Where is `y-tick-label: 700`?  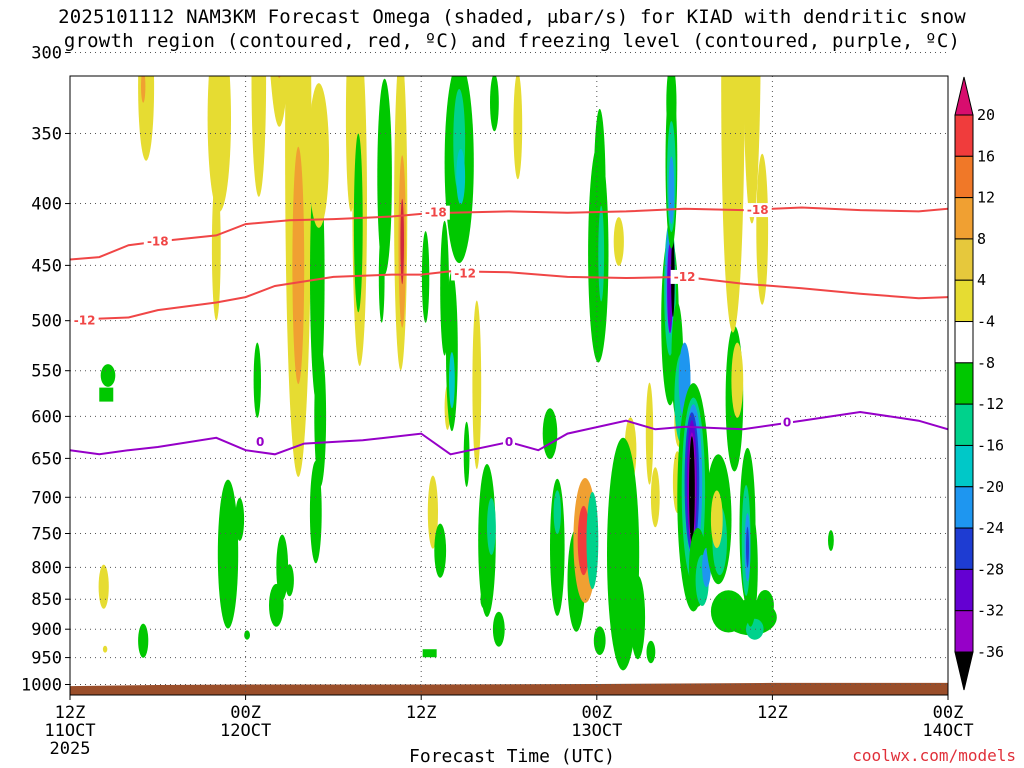
y-tick-label: 700 is located at coordinates (46, 498).